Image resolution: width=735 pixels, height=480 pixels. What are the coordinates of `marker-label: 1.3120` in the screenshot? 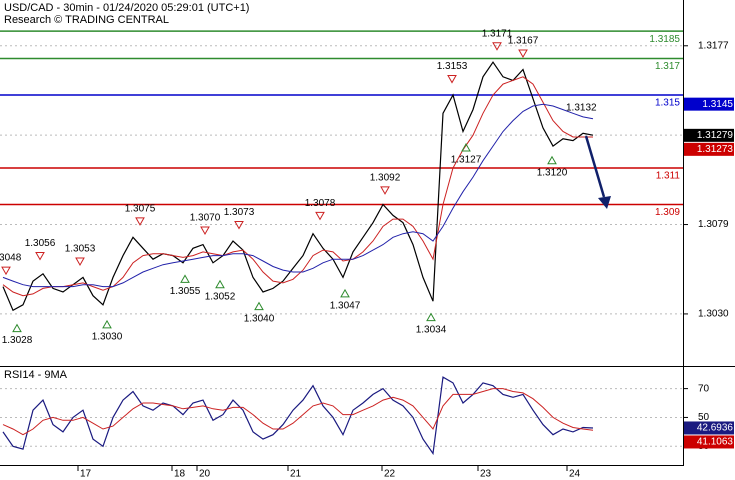 It's located at (552, 172).